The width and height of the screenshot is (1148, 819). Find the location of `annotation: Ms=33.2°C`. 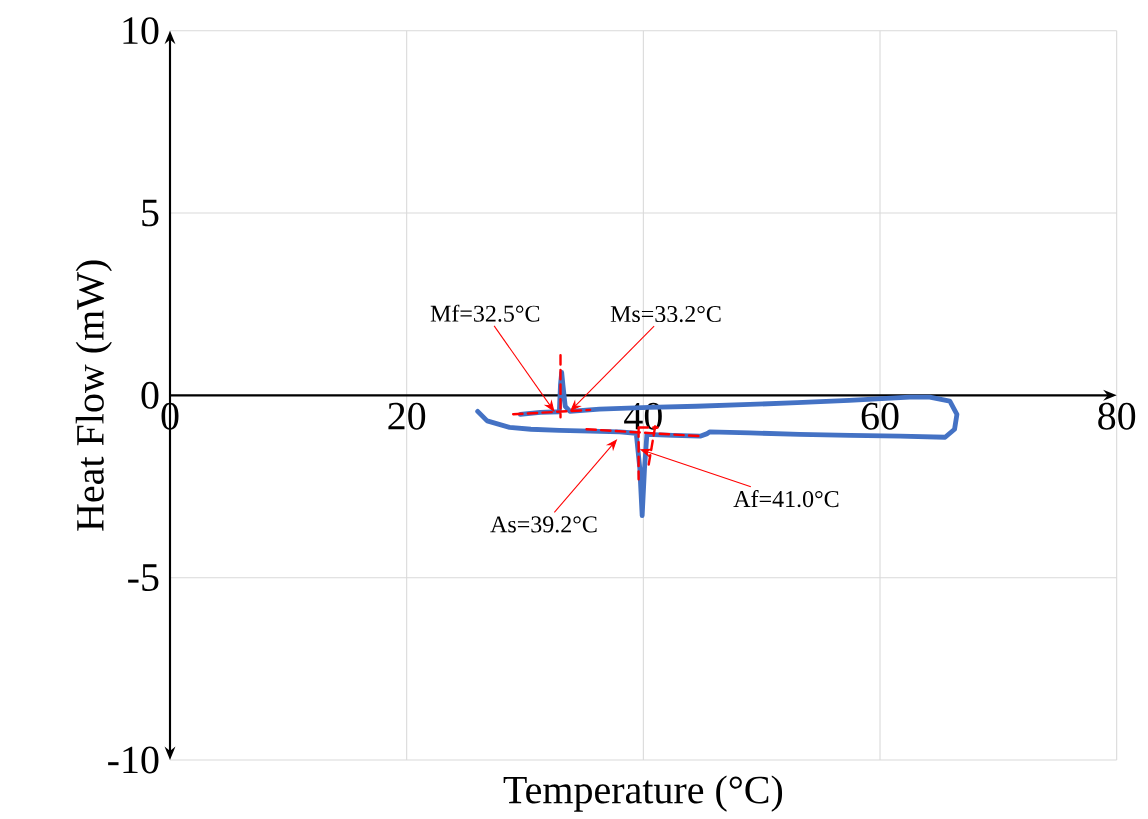

annotation: Ms=33.2°C is located at coordinates (665, 314).